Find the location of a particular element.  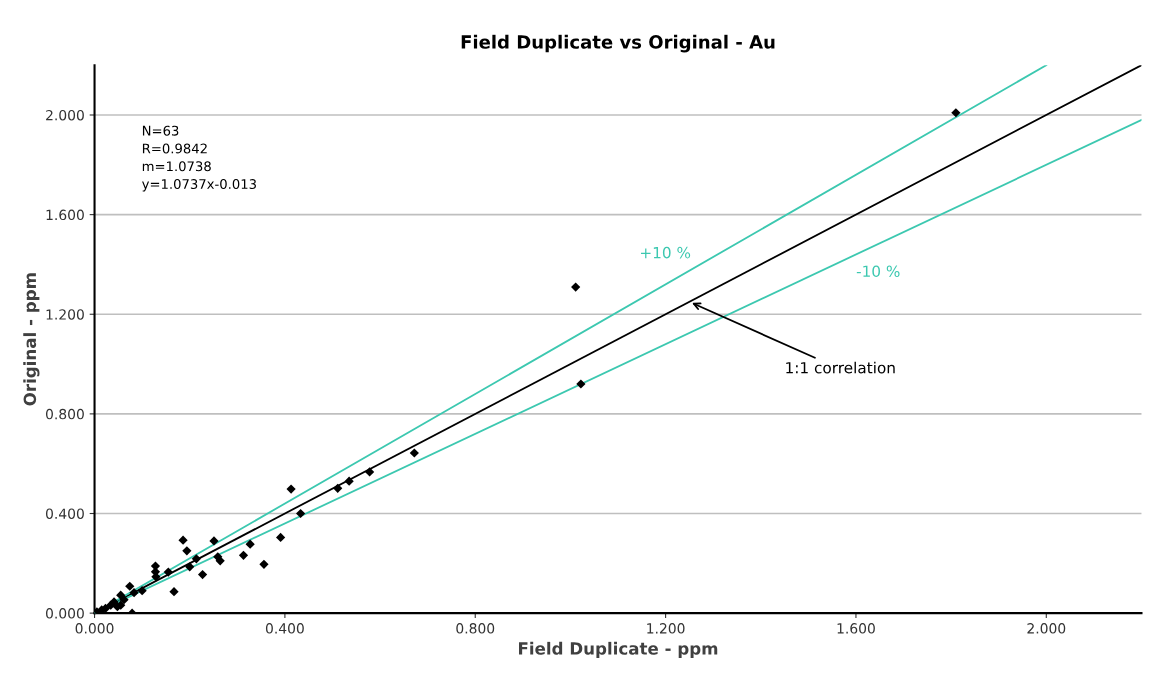

x-axis-title: Field Duplicate - ppm is located at coordinates (618, 649).